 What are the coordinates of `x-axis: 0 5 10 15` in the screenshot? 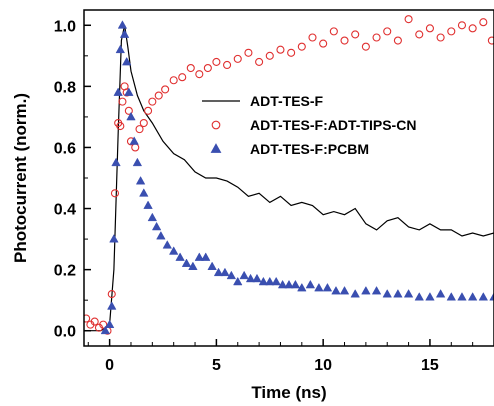 It's located at (290, 356).